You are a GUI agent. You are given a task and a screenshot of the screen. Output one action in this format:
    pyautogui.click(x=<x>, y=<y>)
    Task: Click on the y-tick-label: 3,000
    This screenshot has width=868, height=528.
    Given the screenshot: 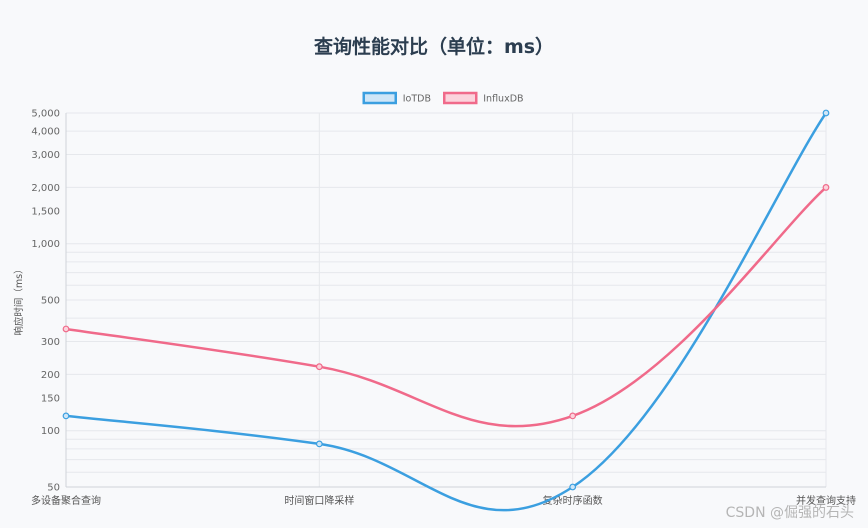 What is the action you would take?
    pyautogui.click(x=45, y=155)
    